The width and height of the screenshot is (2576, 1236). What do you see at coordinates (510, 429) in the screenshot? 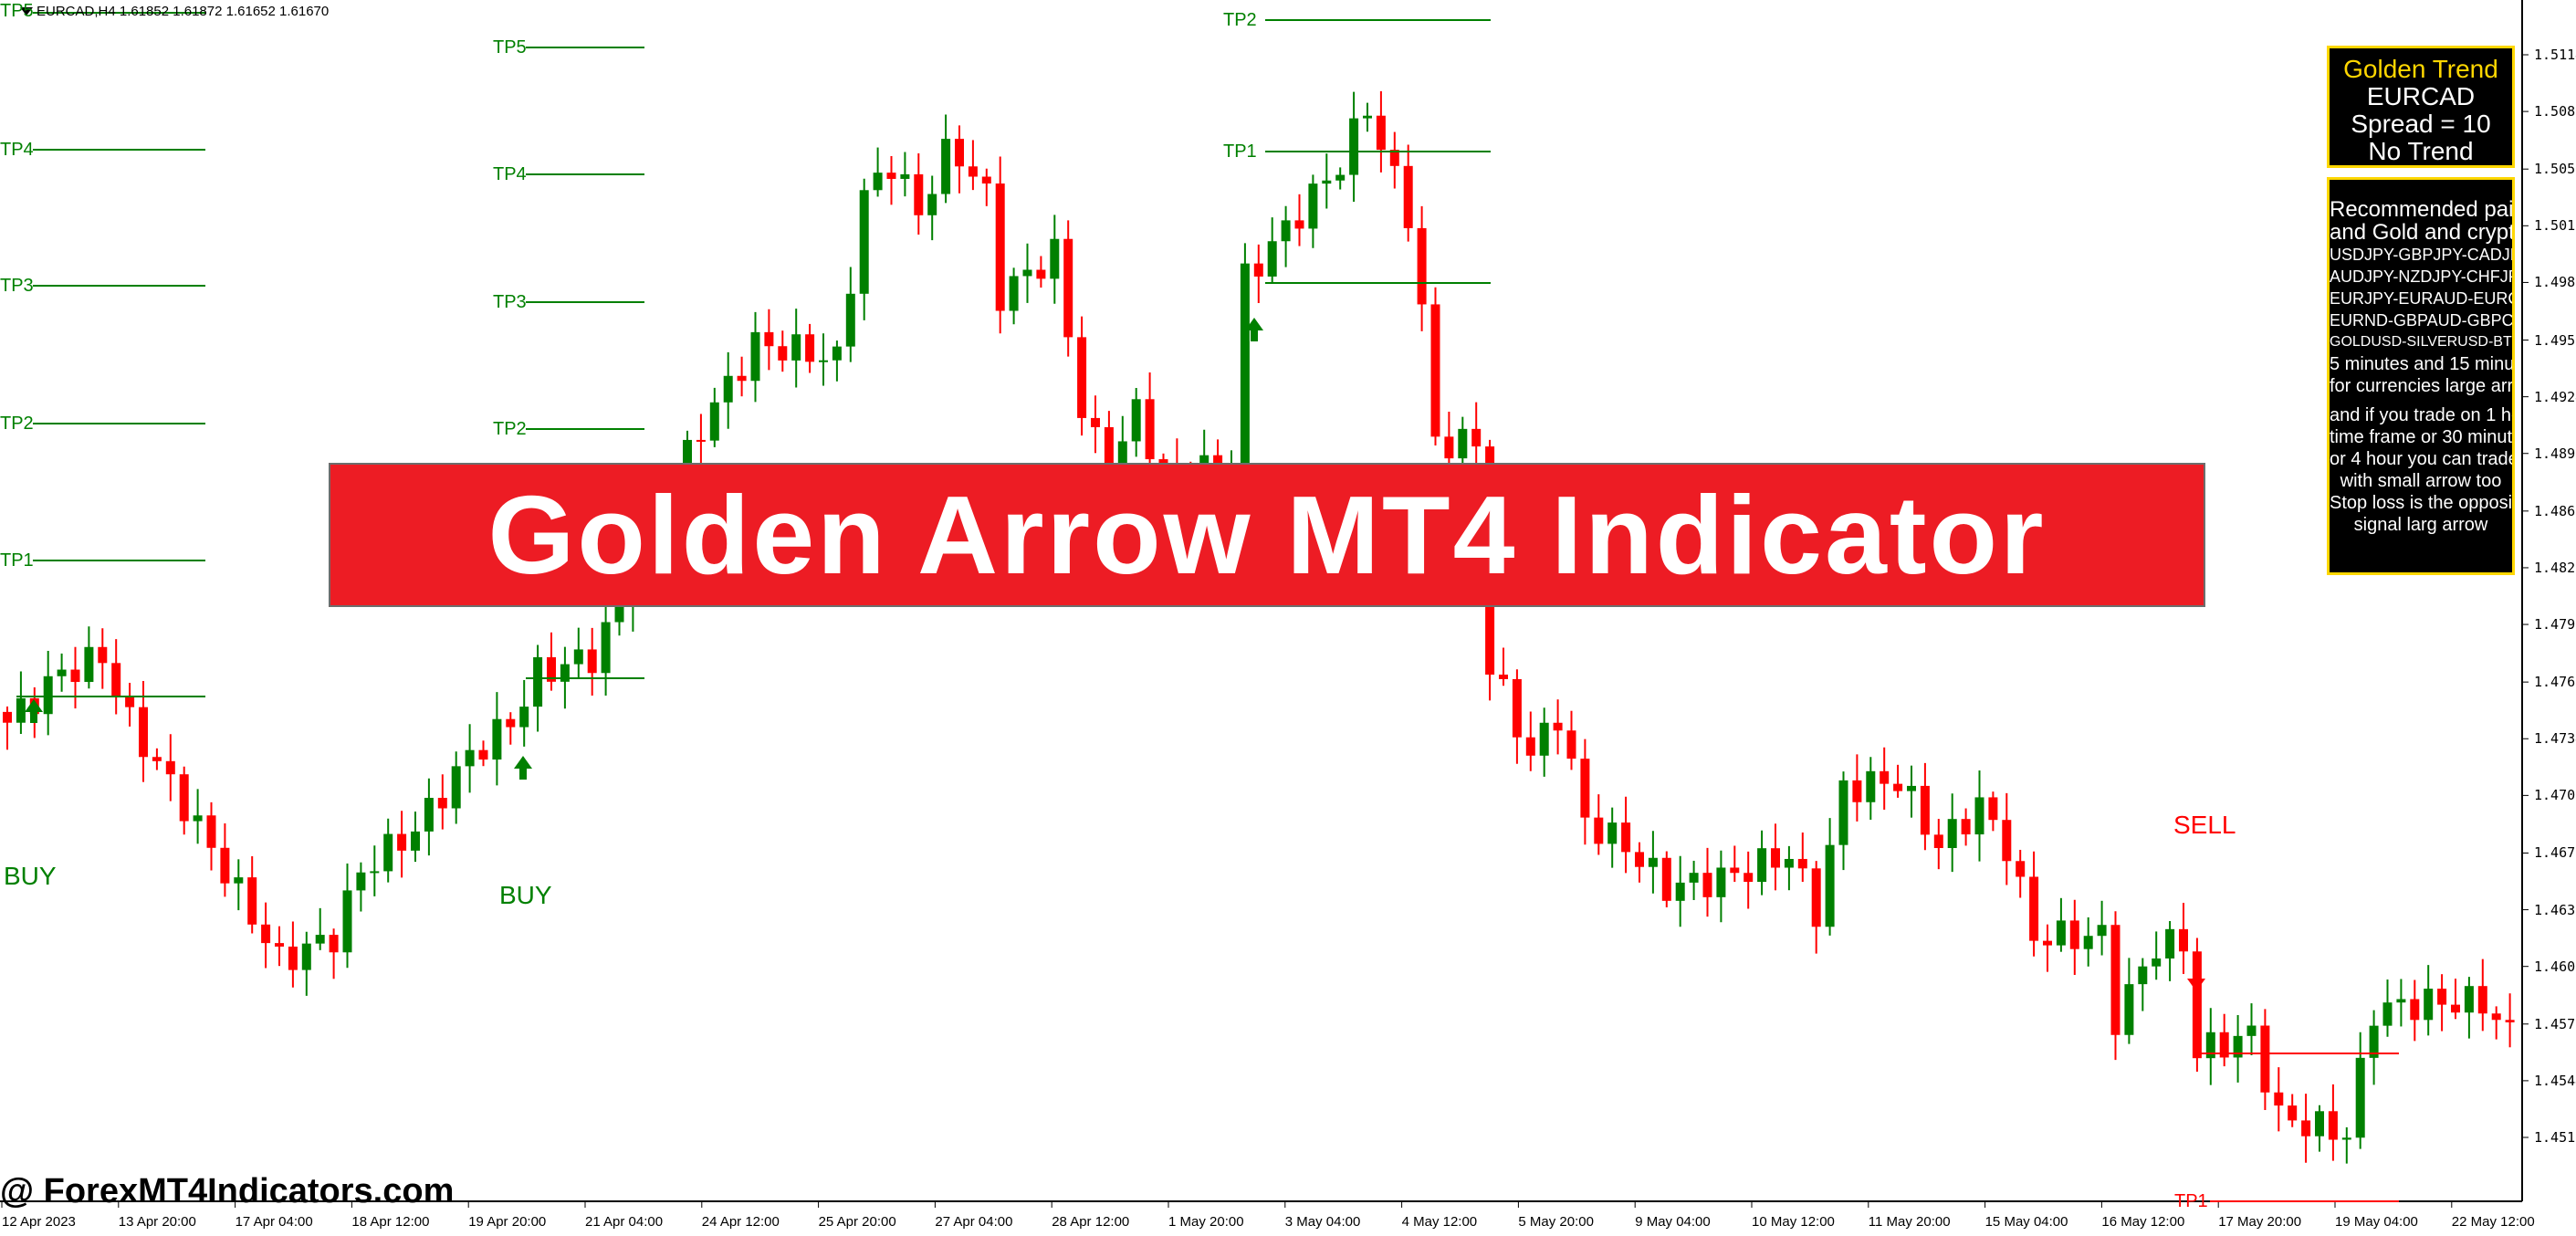
I see `buy2-tp2-label: TP2` at bounding box center [510, 429].